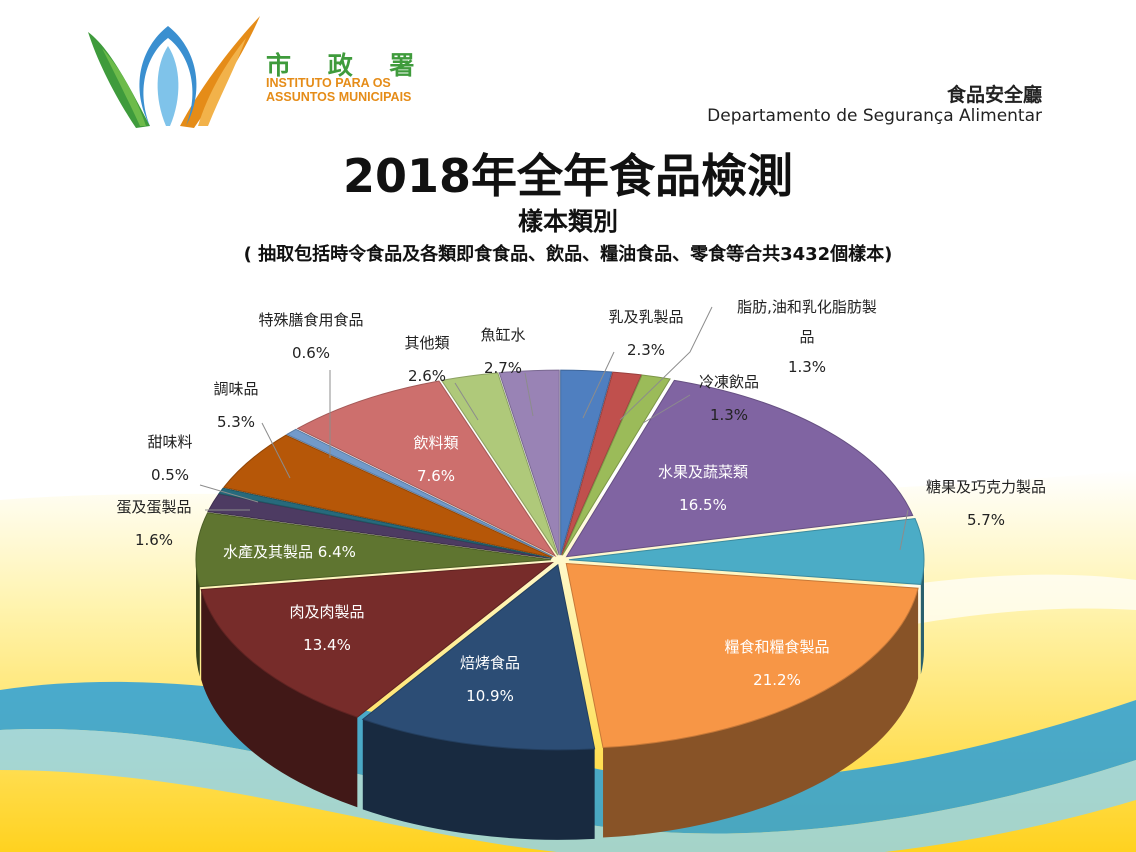 This screenshot has height=852, width=1136. I want to click on slice-3-top, so click(739, 468).